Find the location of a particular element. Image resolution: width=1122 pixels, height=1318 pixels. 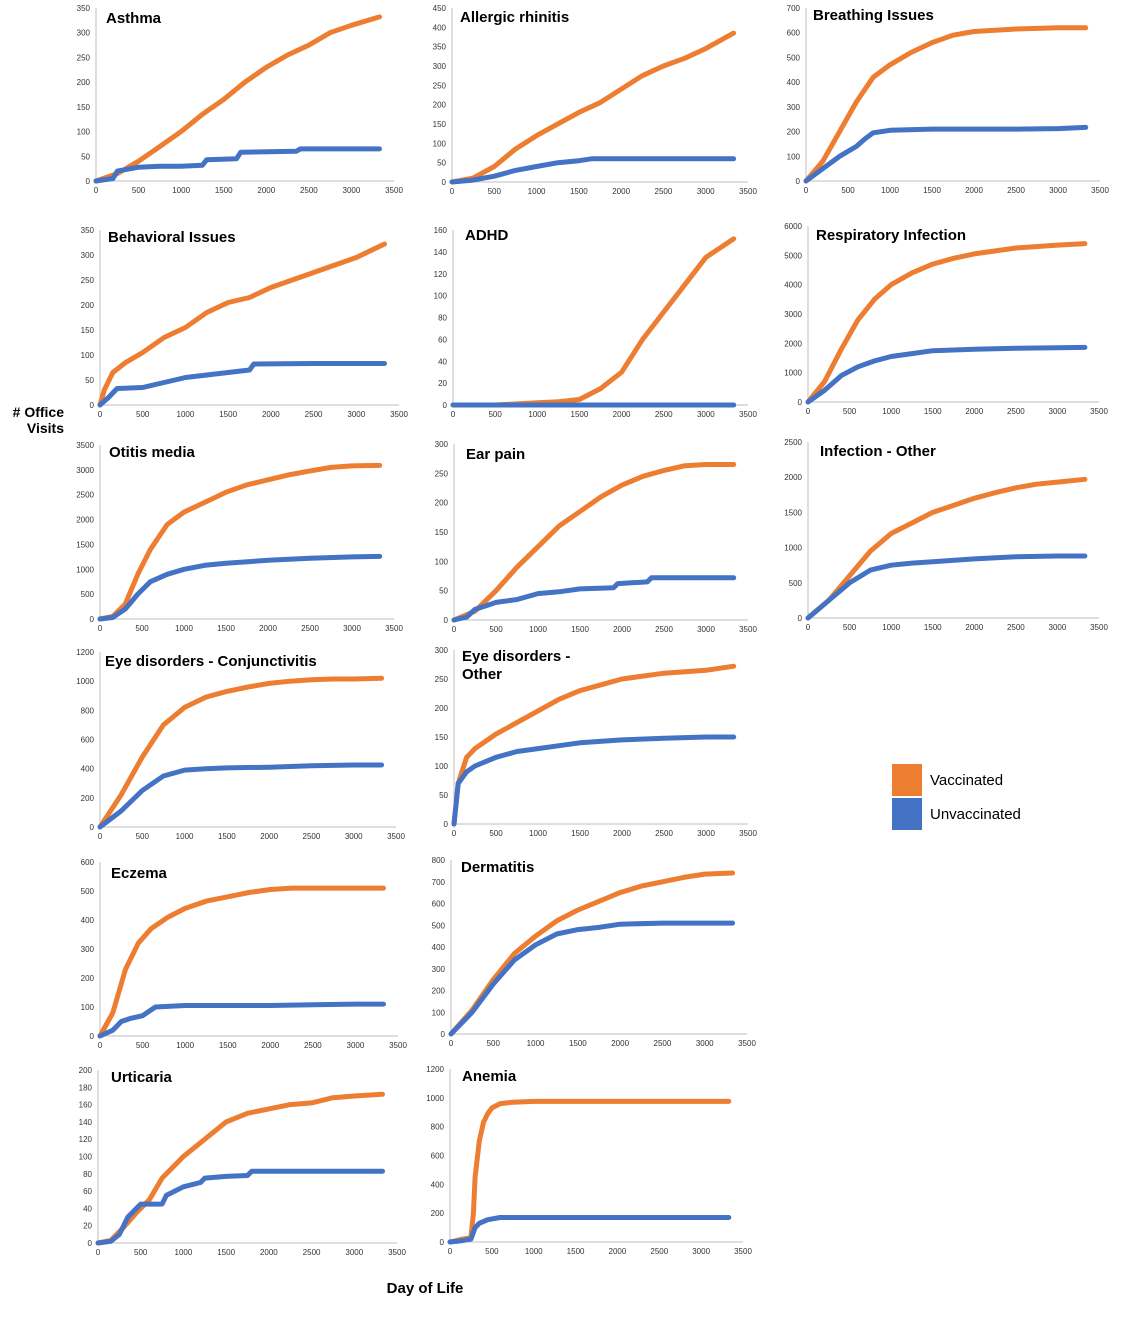

y-tick-label: 5000 is located at coordinates (793, 255).